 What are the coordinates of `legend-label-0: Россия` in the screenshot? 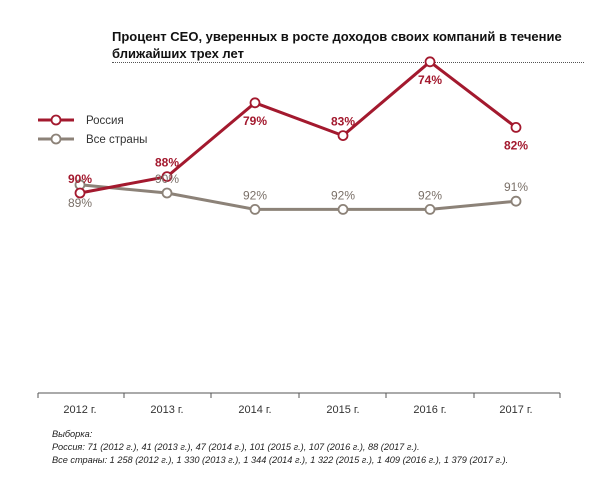 It's located at (105, 121).